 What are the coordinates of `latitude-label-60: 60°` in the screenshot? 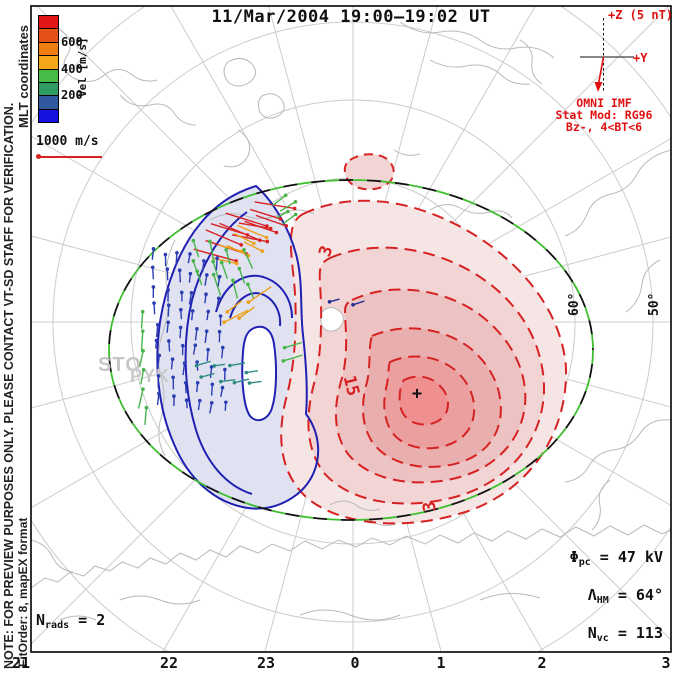 It's located at (574, 304).